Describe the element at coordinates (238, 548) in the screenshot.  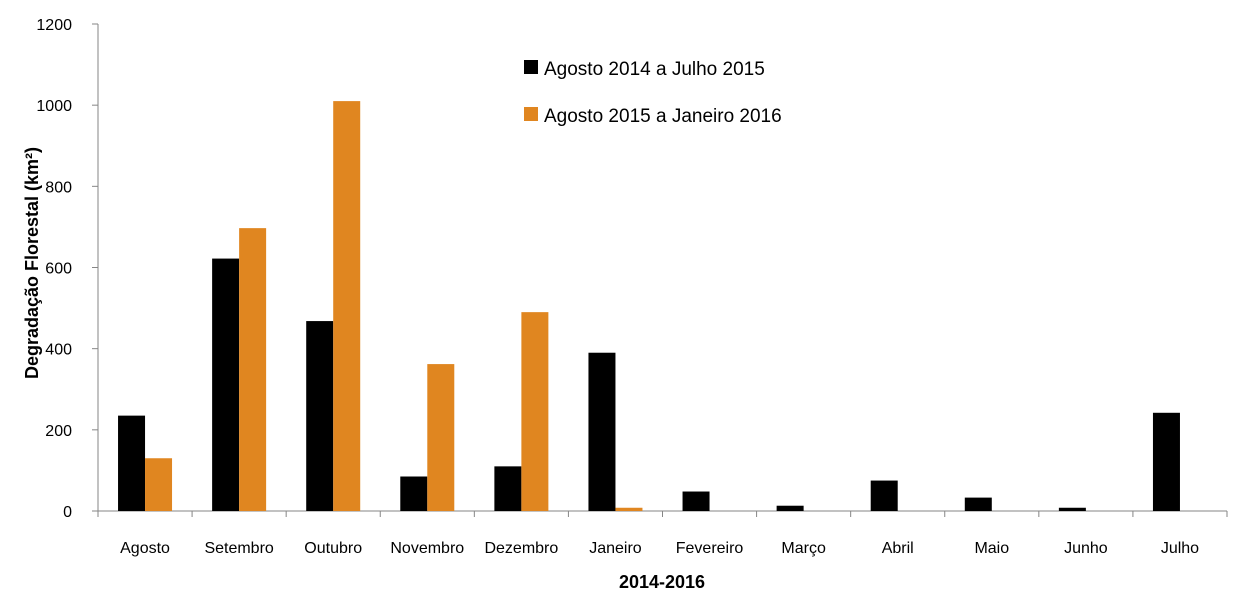
I see `x-tick-label: Setembro` at that location.